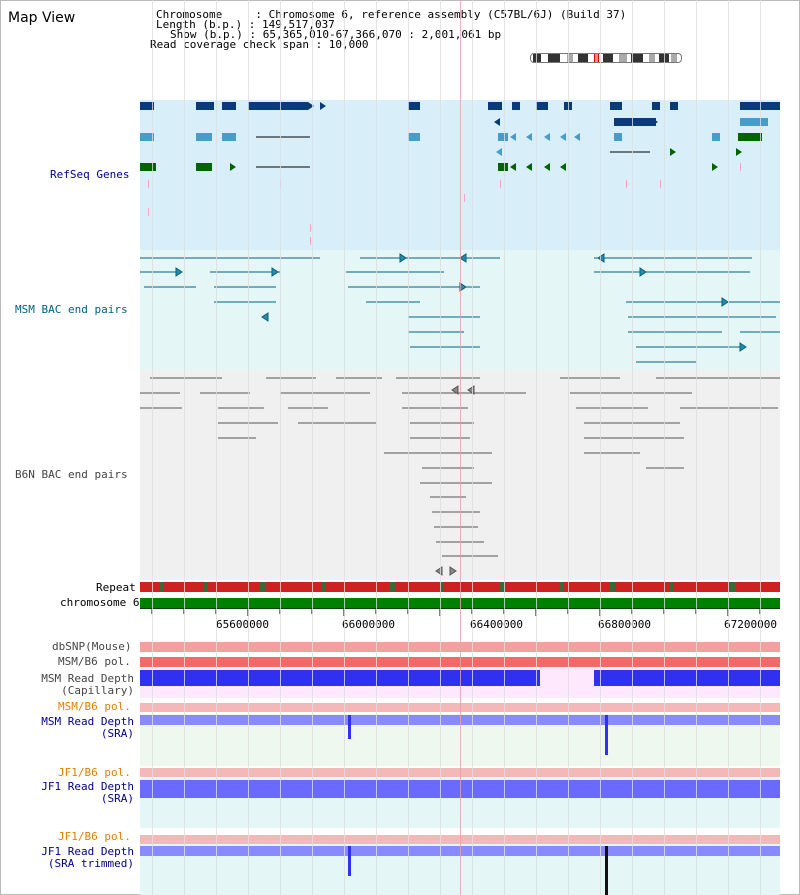 The height and width of the screenshot is (895, 800). What do you see at coordinates (94, 706) in the screenshot?
I see `msm-pol-sra-label: MSM/B6 pol.` at bounding box center [94, 706].